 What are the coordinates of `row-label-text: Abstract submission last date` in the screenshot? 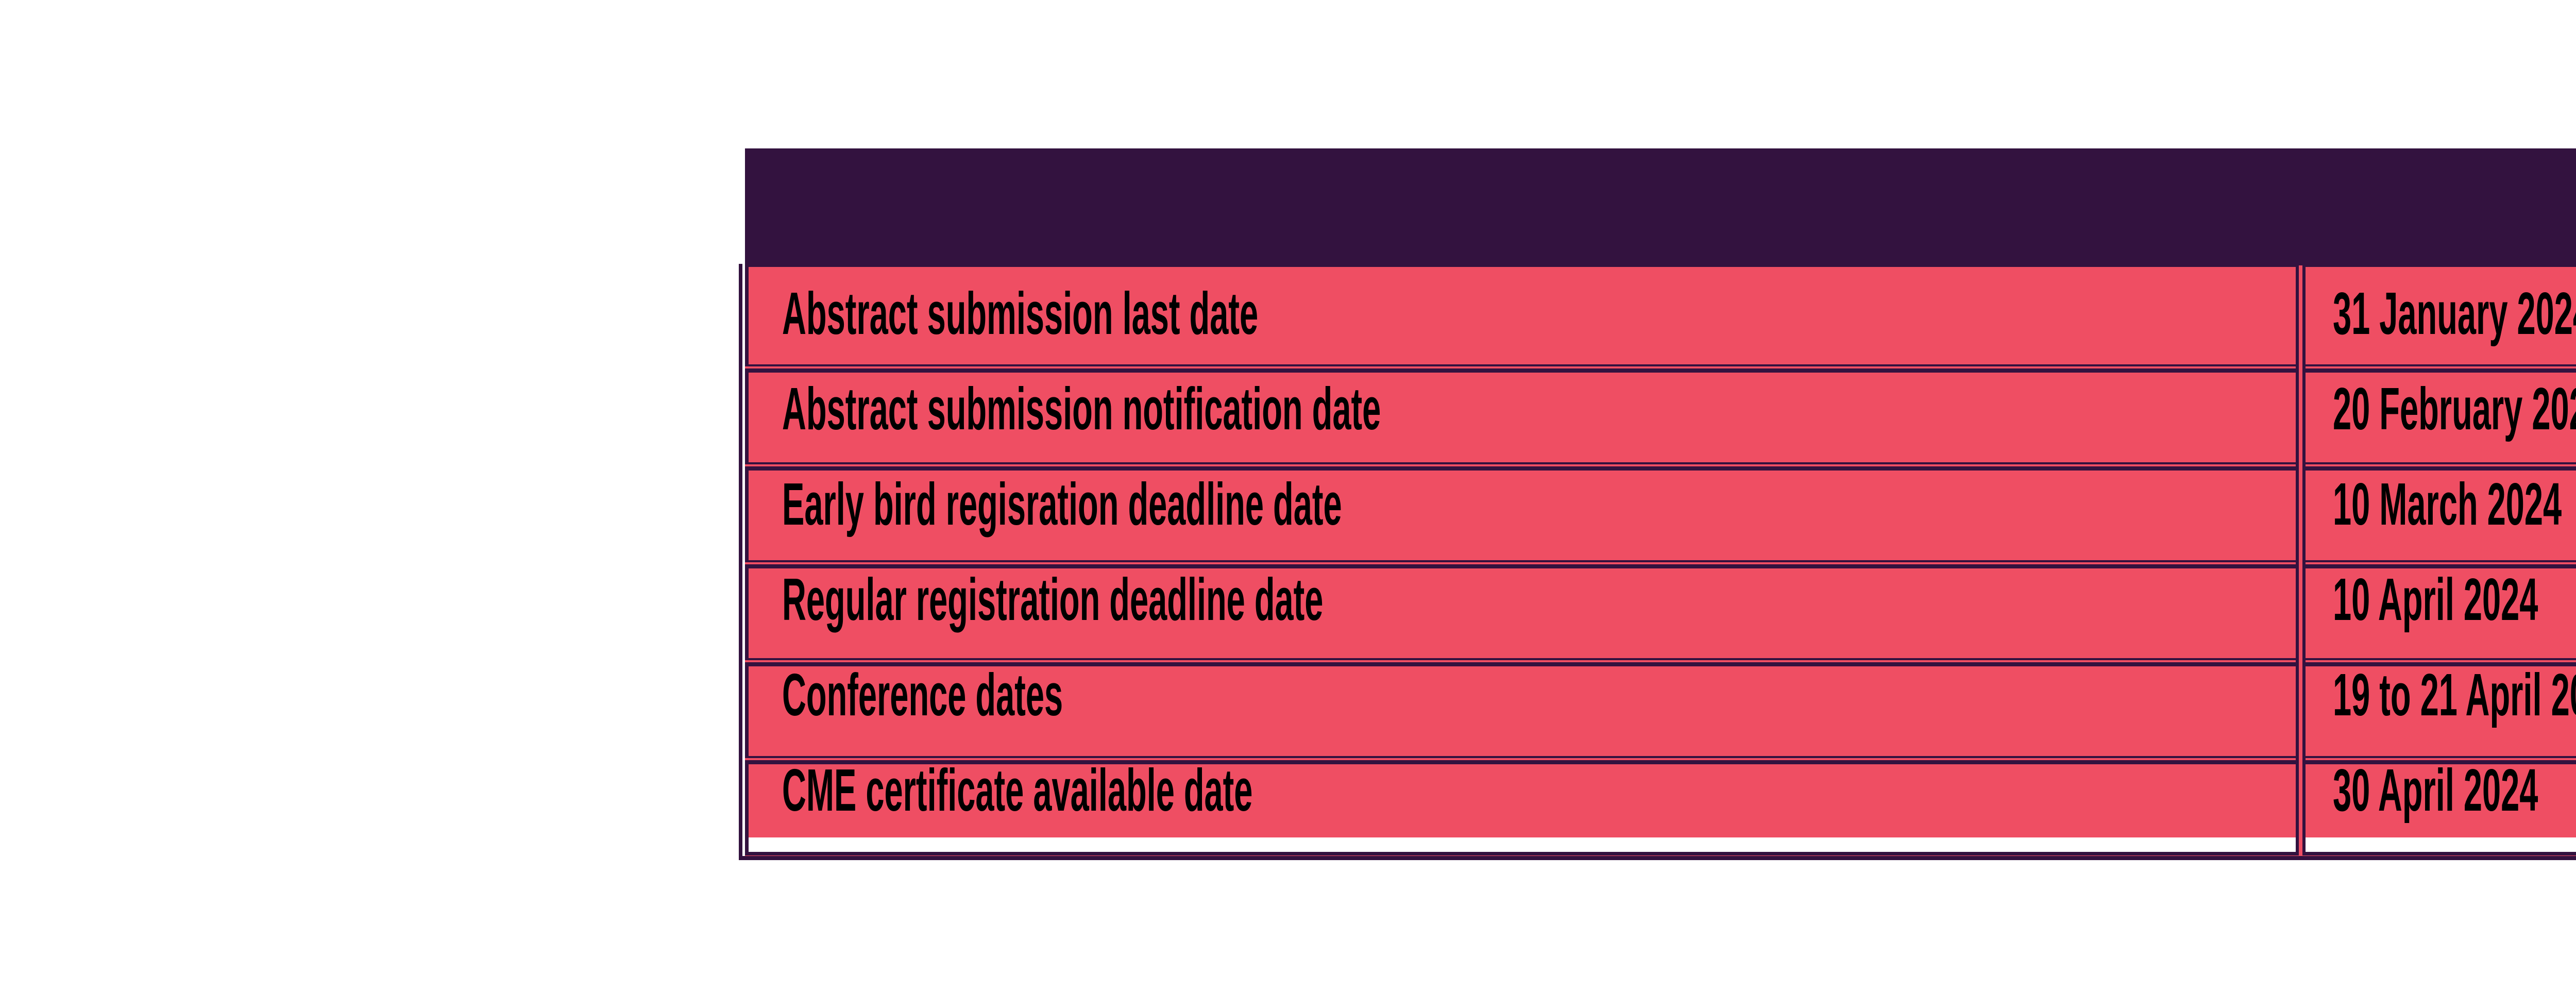 It's located at (1020, 313).